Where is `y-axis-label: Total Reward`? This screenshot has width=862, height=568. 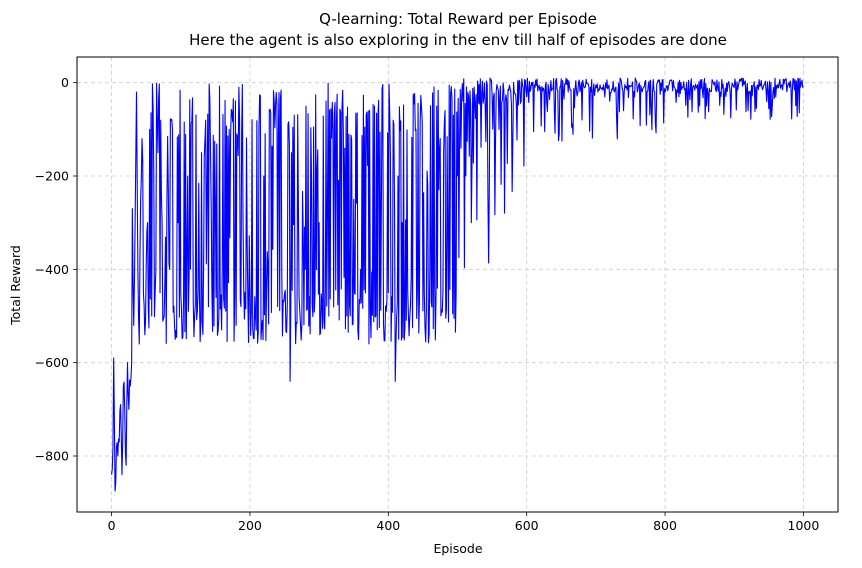
y-axis-label: Total Reward is located at coordinates (15, 285).